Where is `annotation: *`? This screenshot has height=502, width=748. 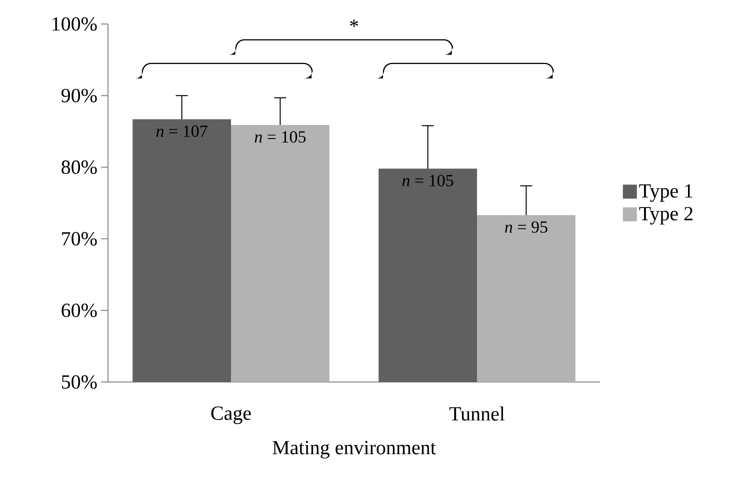
annotation: * is located at coordinates (354, 24).